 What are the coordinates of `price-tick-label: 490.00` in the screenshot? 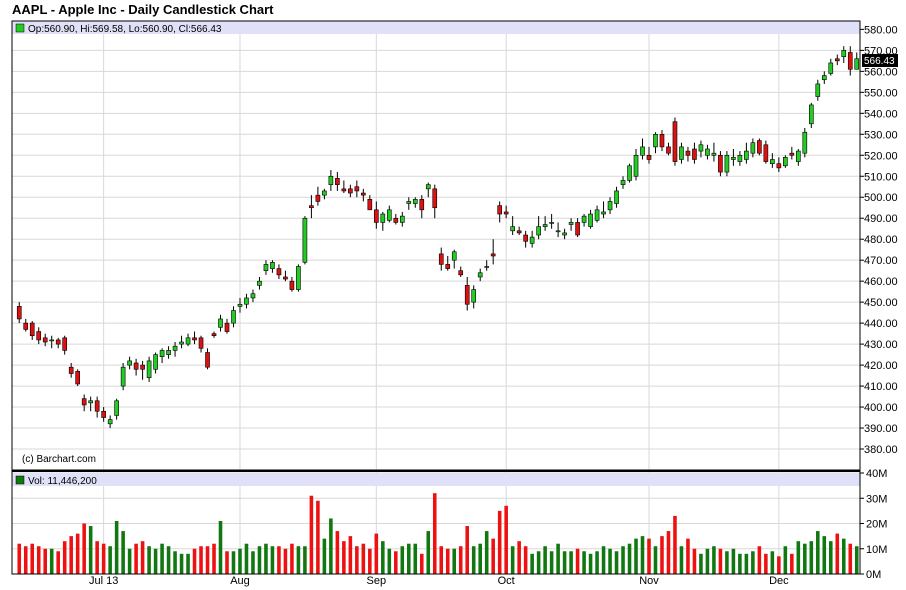 It's located at (881, 219).